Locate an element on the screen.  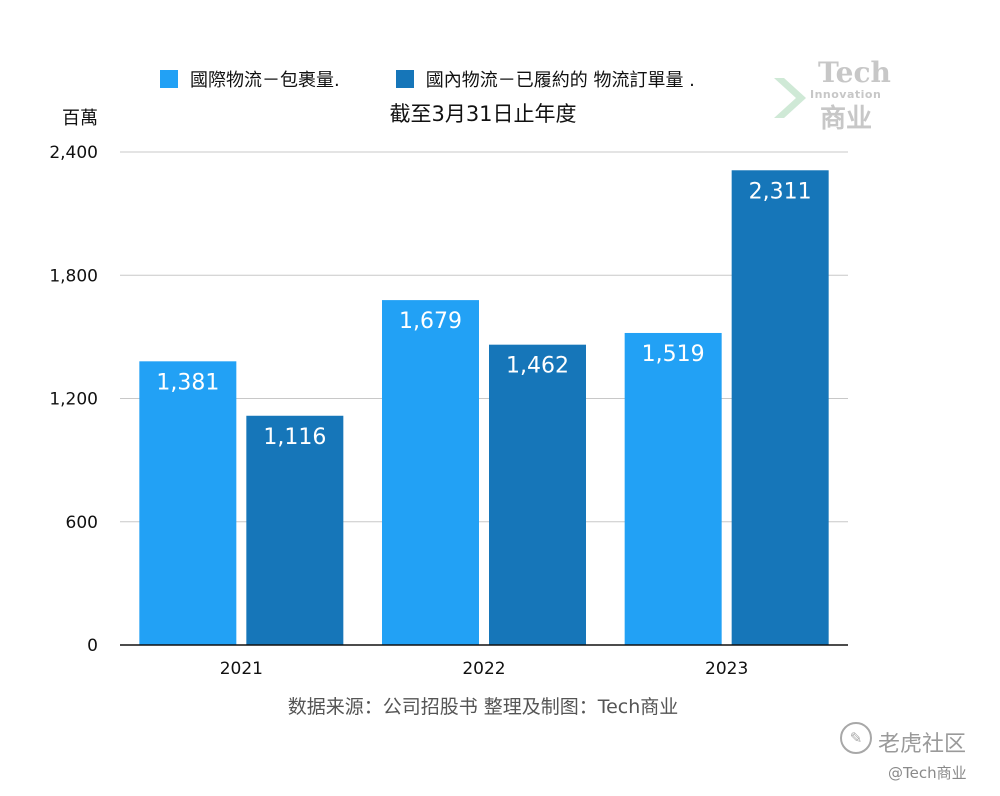
bar-data-label: 1,679 is located at coordinates (430, 321).